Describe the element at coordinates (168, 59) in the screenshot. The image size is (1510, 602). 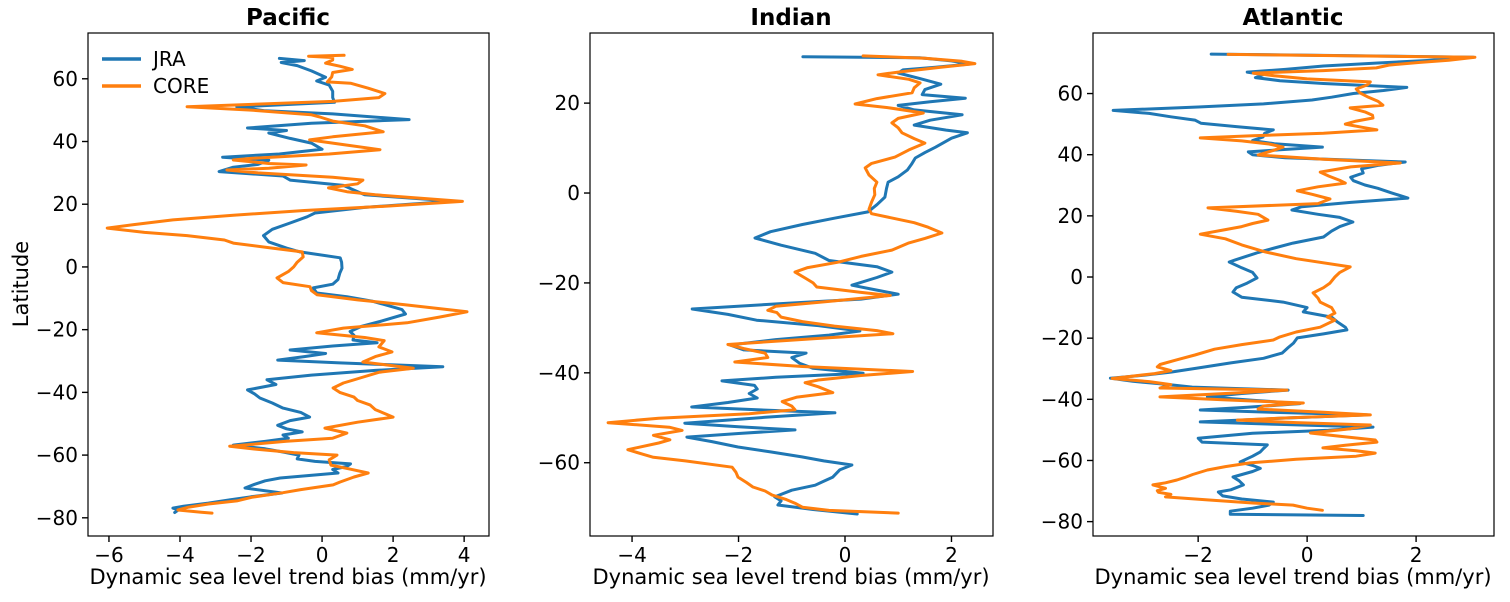
I see `legend-label-jra: JRA` at that location.